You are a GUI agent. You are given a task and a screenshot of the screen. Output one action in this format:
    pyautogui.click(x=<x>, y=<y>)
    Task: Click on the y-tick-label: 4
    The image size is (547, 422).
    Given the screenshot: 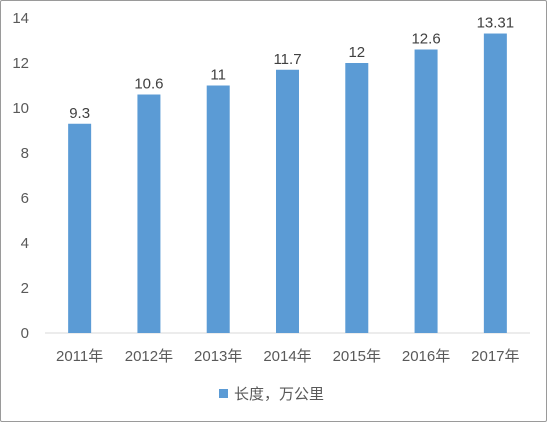 What is the action you would take?
    pyautogui.click(x=25, y=243)
    